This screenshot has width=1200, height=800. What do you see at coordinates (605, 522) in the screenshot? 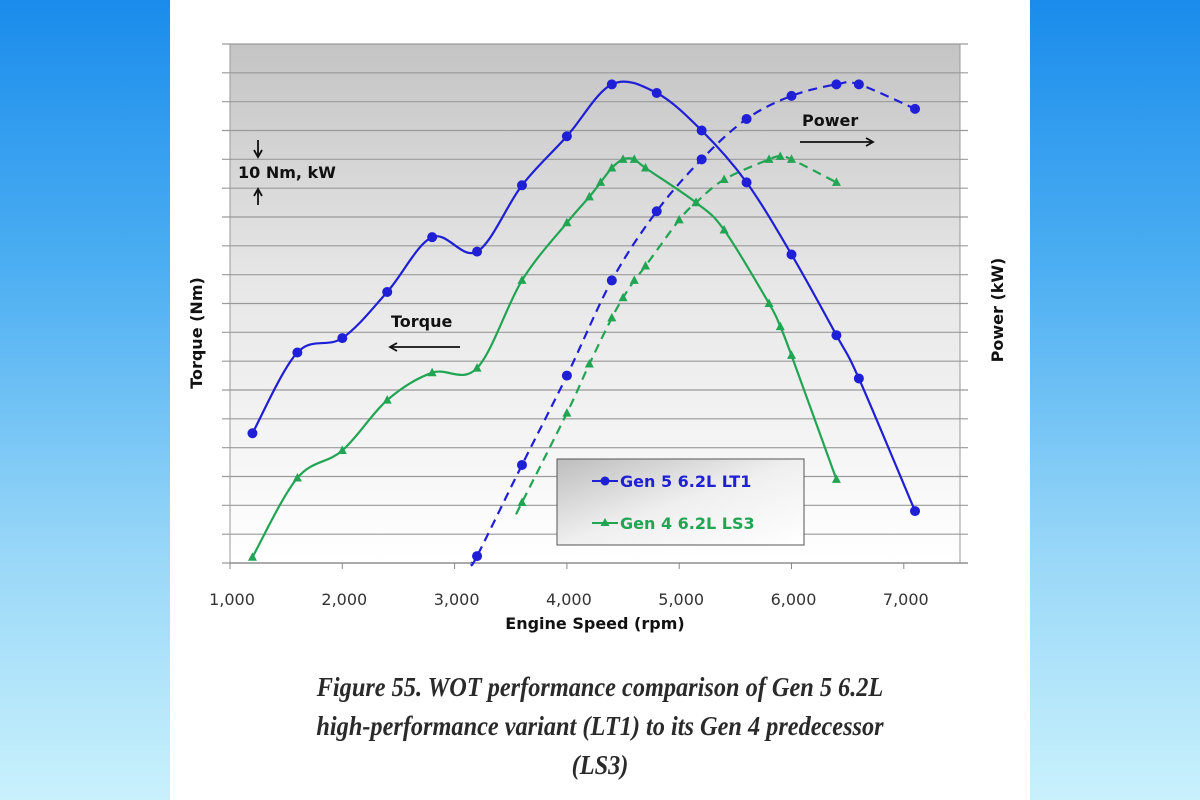
I see `legend-marker-ls3` at bounding box center [605, 522].